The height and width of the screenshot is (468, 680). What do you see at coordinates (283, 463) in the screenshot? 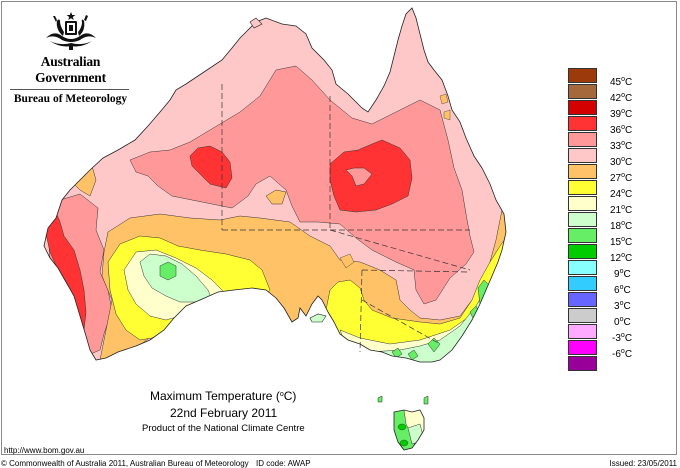
I see `id-code: ID code: AWAP` at bounding box center [283, 463].